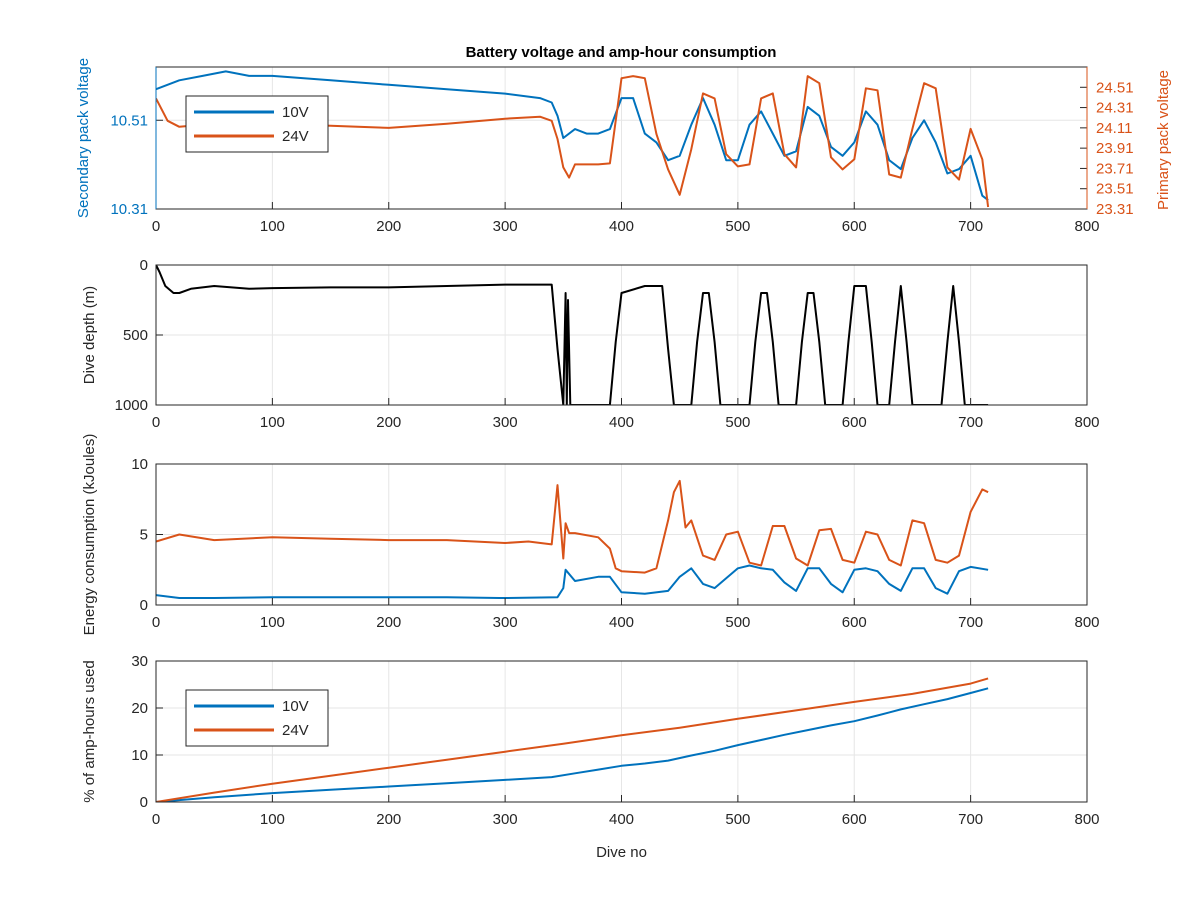  I want to click on y-tick-label: 5, so click(144, 535).